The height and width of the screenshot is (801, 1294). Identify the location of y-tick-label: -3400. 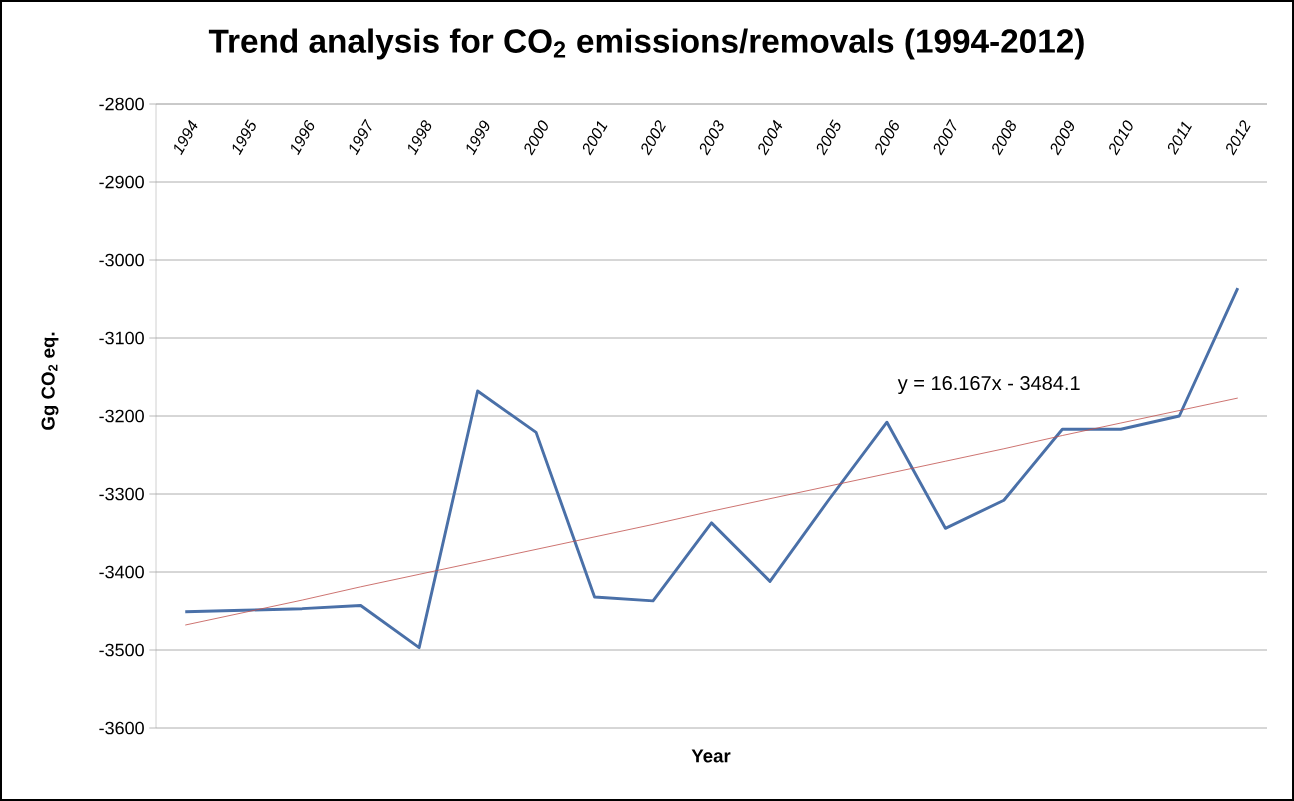
(121, 572).